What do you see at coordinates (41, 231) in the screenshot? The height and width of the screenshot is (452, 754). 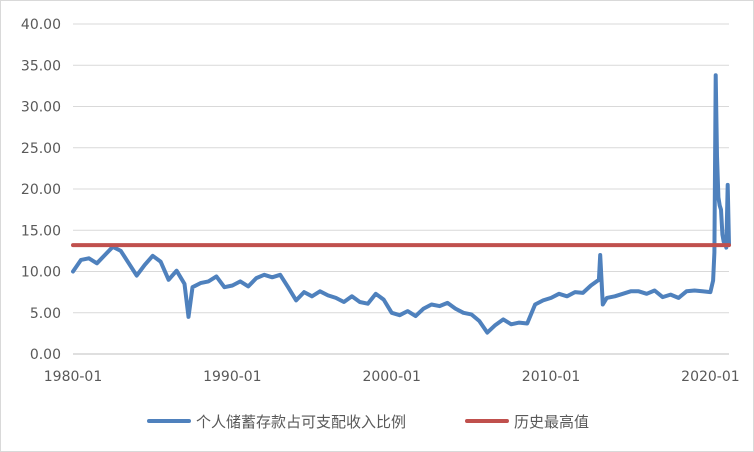 I see `y-tick-label: 15.00` at bounding box center [41, 231].